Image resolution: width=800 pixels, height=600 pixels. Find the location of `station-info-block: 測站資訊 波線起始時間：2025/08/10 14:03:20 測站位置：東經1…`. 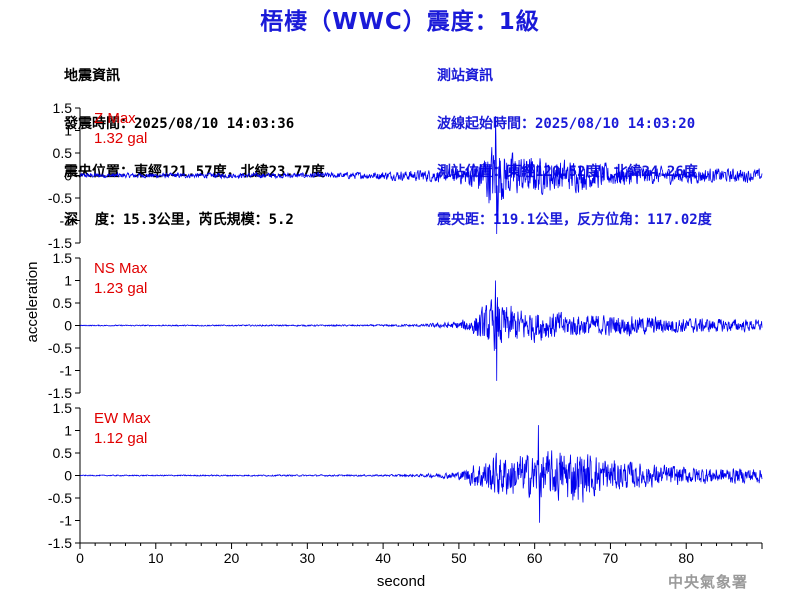

station-info-block: 測站資訊 波線起始時間：2025/08/10 14:03:20 測站位置：東經1… is located at coordinates (574, 140).